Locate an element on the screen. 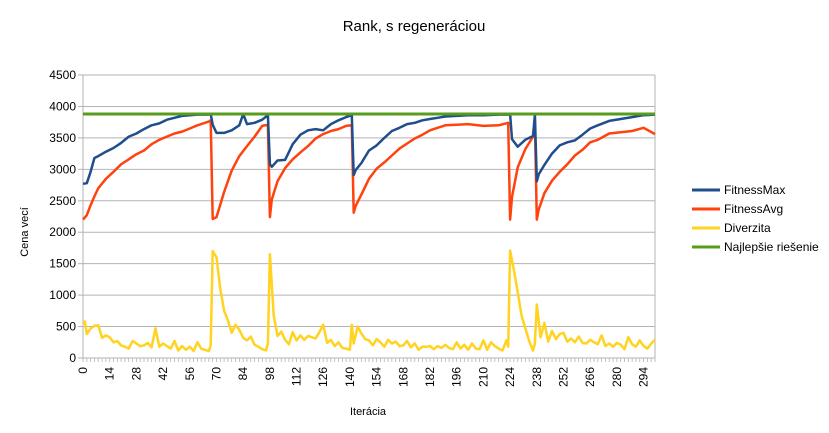 This screenshot has height=433, width=829. x-tick-label: 42 is located at coordinates (163, 374).